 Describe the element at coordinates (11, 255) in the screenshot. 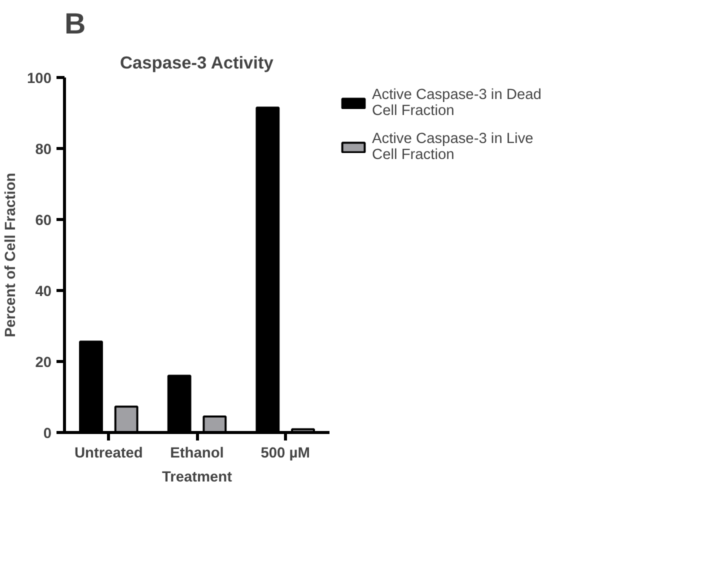

I see `y-axis-title: Percent of Cell Fraction` at that location.